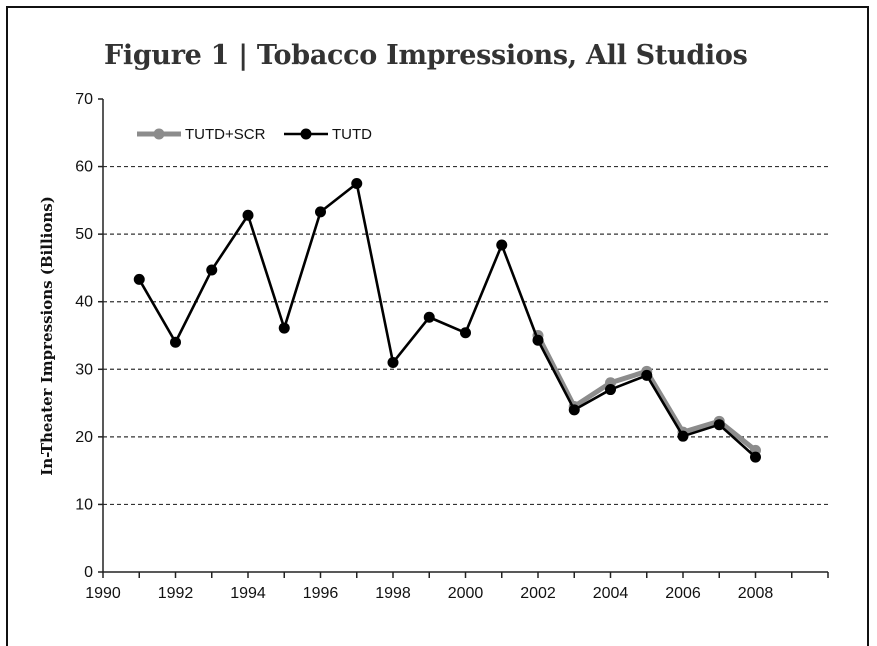 This screenshot has width=877, height=646. What do you see at coordinates (175, 342) in the screenshot?
I see `data-point-tutd-1992` at bounding box center [175, 342].